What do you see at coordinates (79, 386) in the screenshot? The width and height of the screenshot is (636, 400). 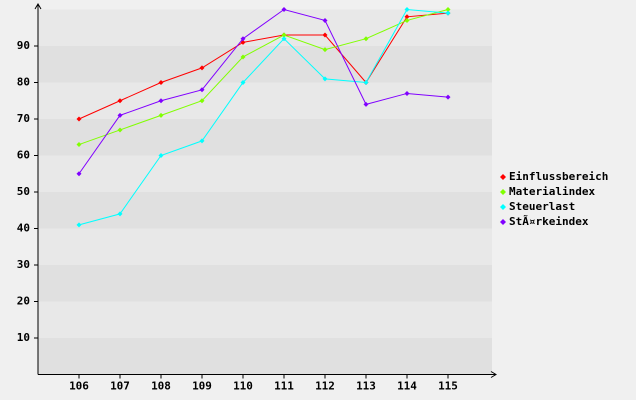 I see `x-tick-label: 106` at bounding box center [79, 386].